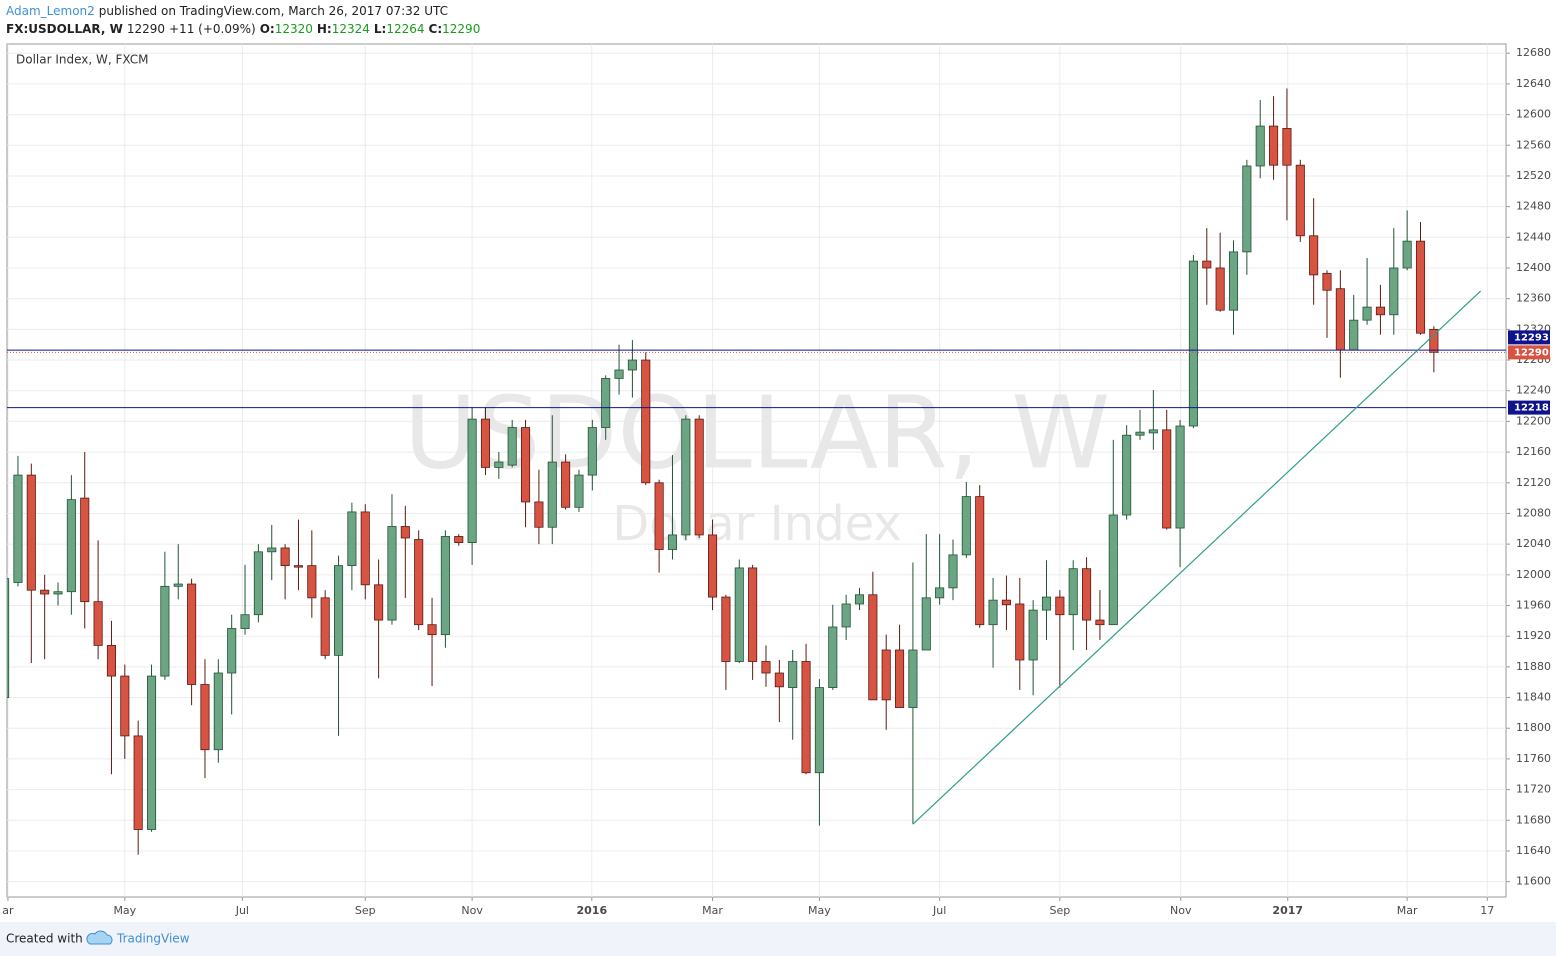 The height and width of the screenshot is (956, 1556). I want to click on x-tick-label: Nov, so click(472, 910).